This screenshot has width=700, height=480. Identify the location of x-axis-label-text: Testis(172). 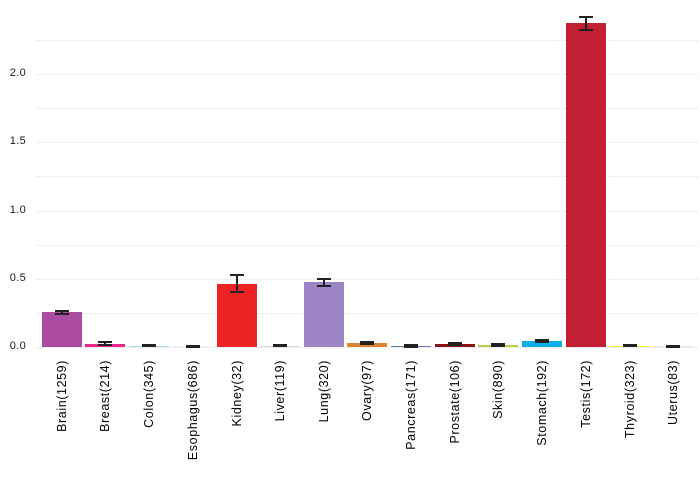
(586, 394).